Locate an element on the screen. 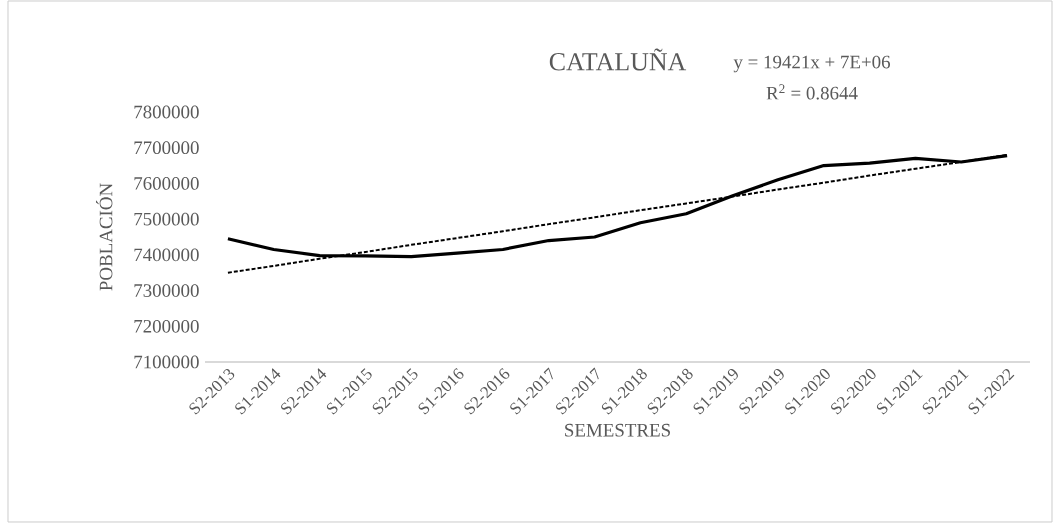  y-tick-label: 7100000 is located at coordinates (166, 362).